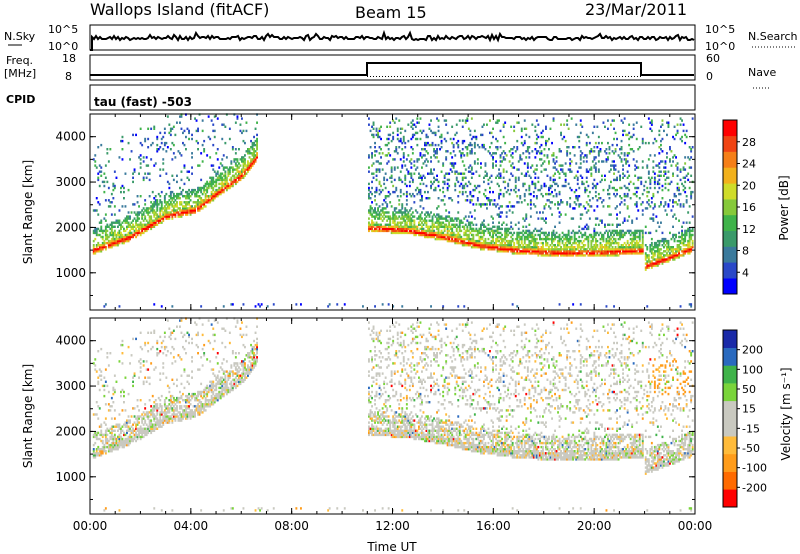 This screenshot has height=554, width=800. What do you see at coordinates (351, 97) in the screenshot?
I see `cpid-panel: CPID tau (fast) -503` at bounding box center [351, 97].